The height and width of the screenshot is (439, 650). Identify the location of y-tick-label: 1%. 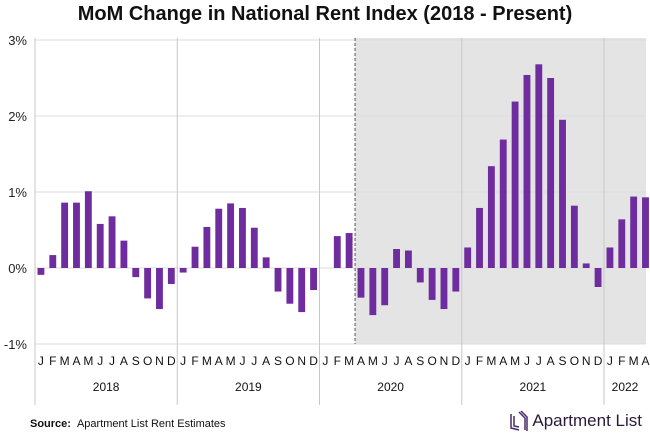
(17, 192).